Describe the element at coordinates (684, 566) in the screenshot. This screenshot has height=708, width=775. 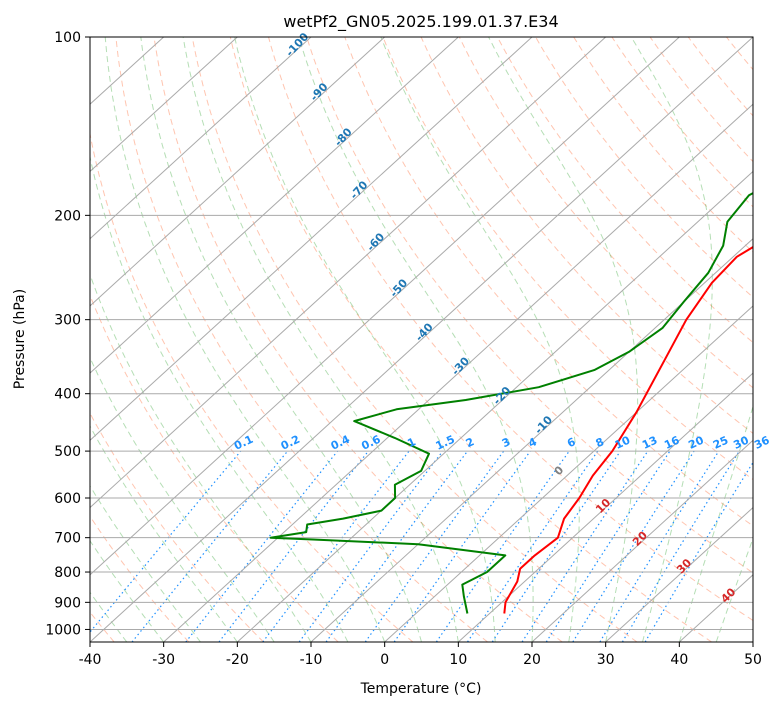
I see `moist-adiabat-label: 30` at that location.